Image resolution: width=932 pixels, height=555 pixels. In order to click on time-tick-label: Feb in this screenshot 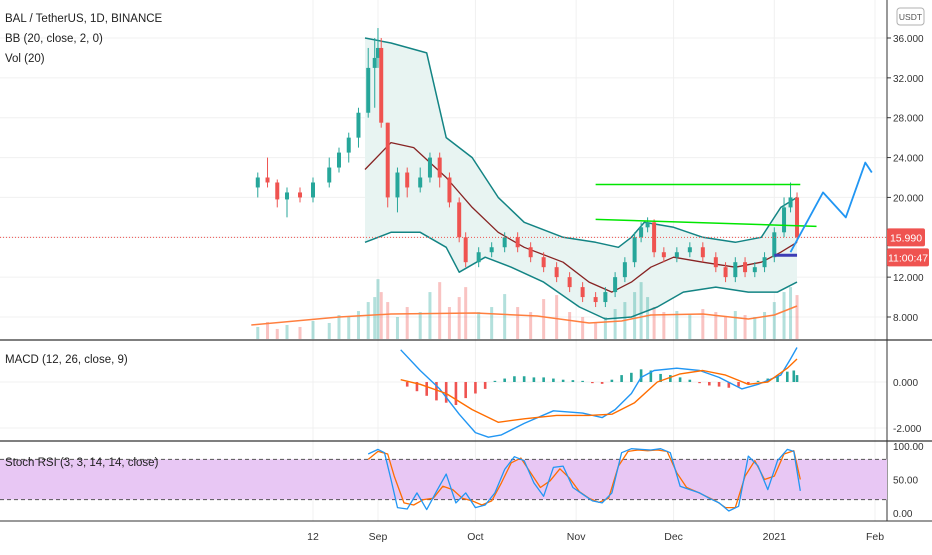, I will do `click(875, 537)`.